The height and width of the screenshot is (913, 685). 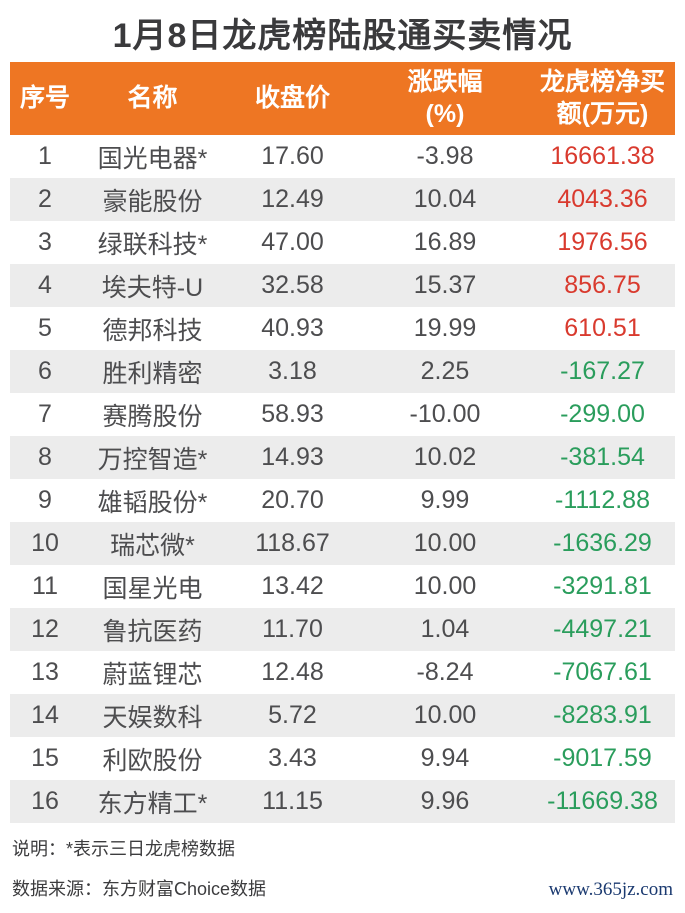 I want to click on table-row: 15 利欧股份 3.43 9.94 -9017.59, so click(x=342, y=758).